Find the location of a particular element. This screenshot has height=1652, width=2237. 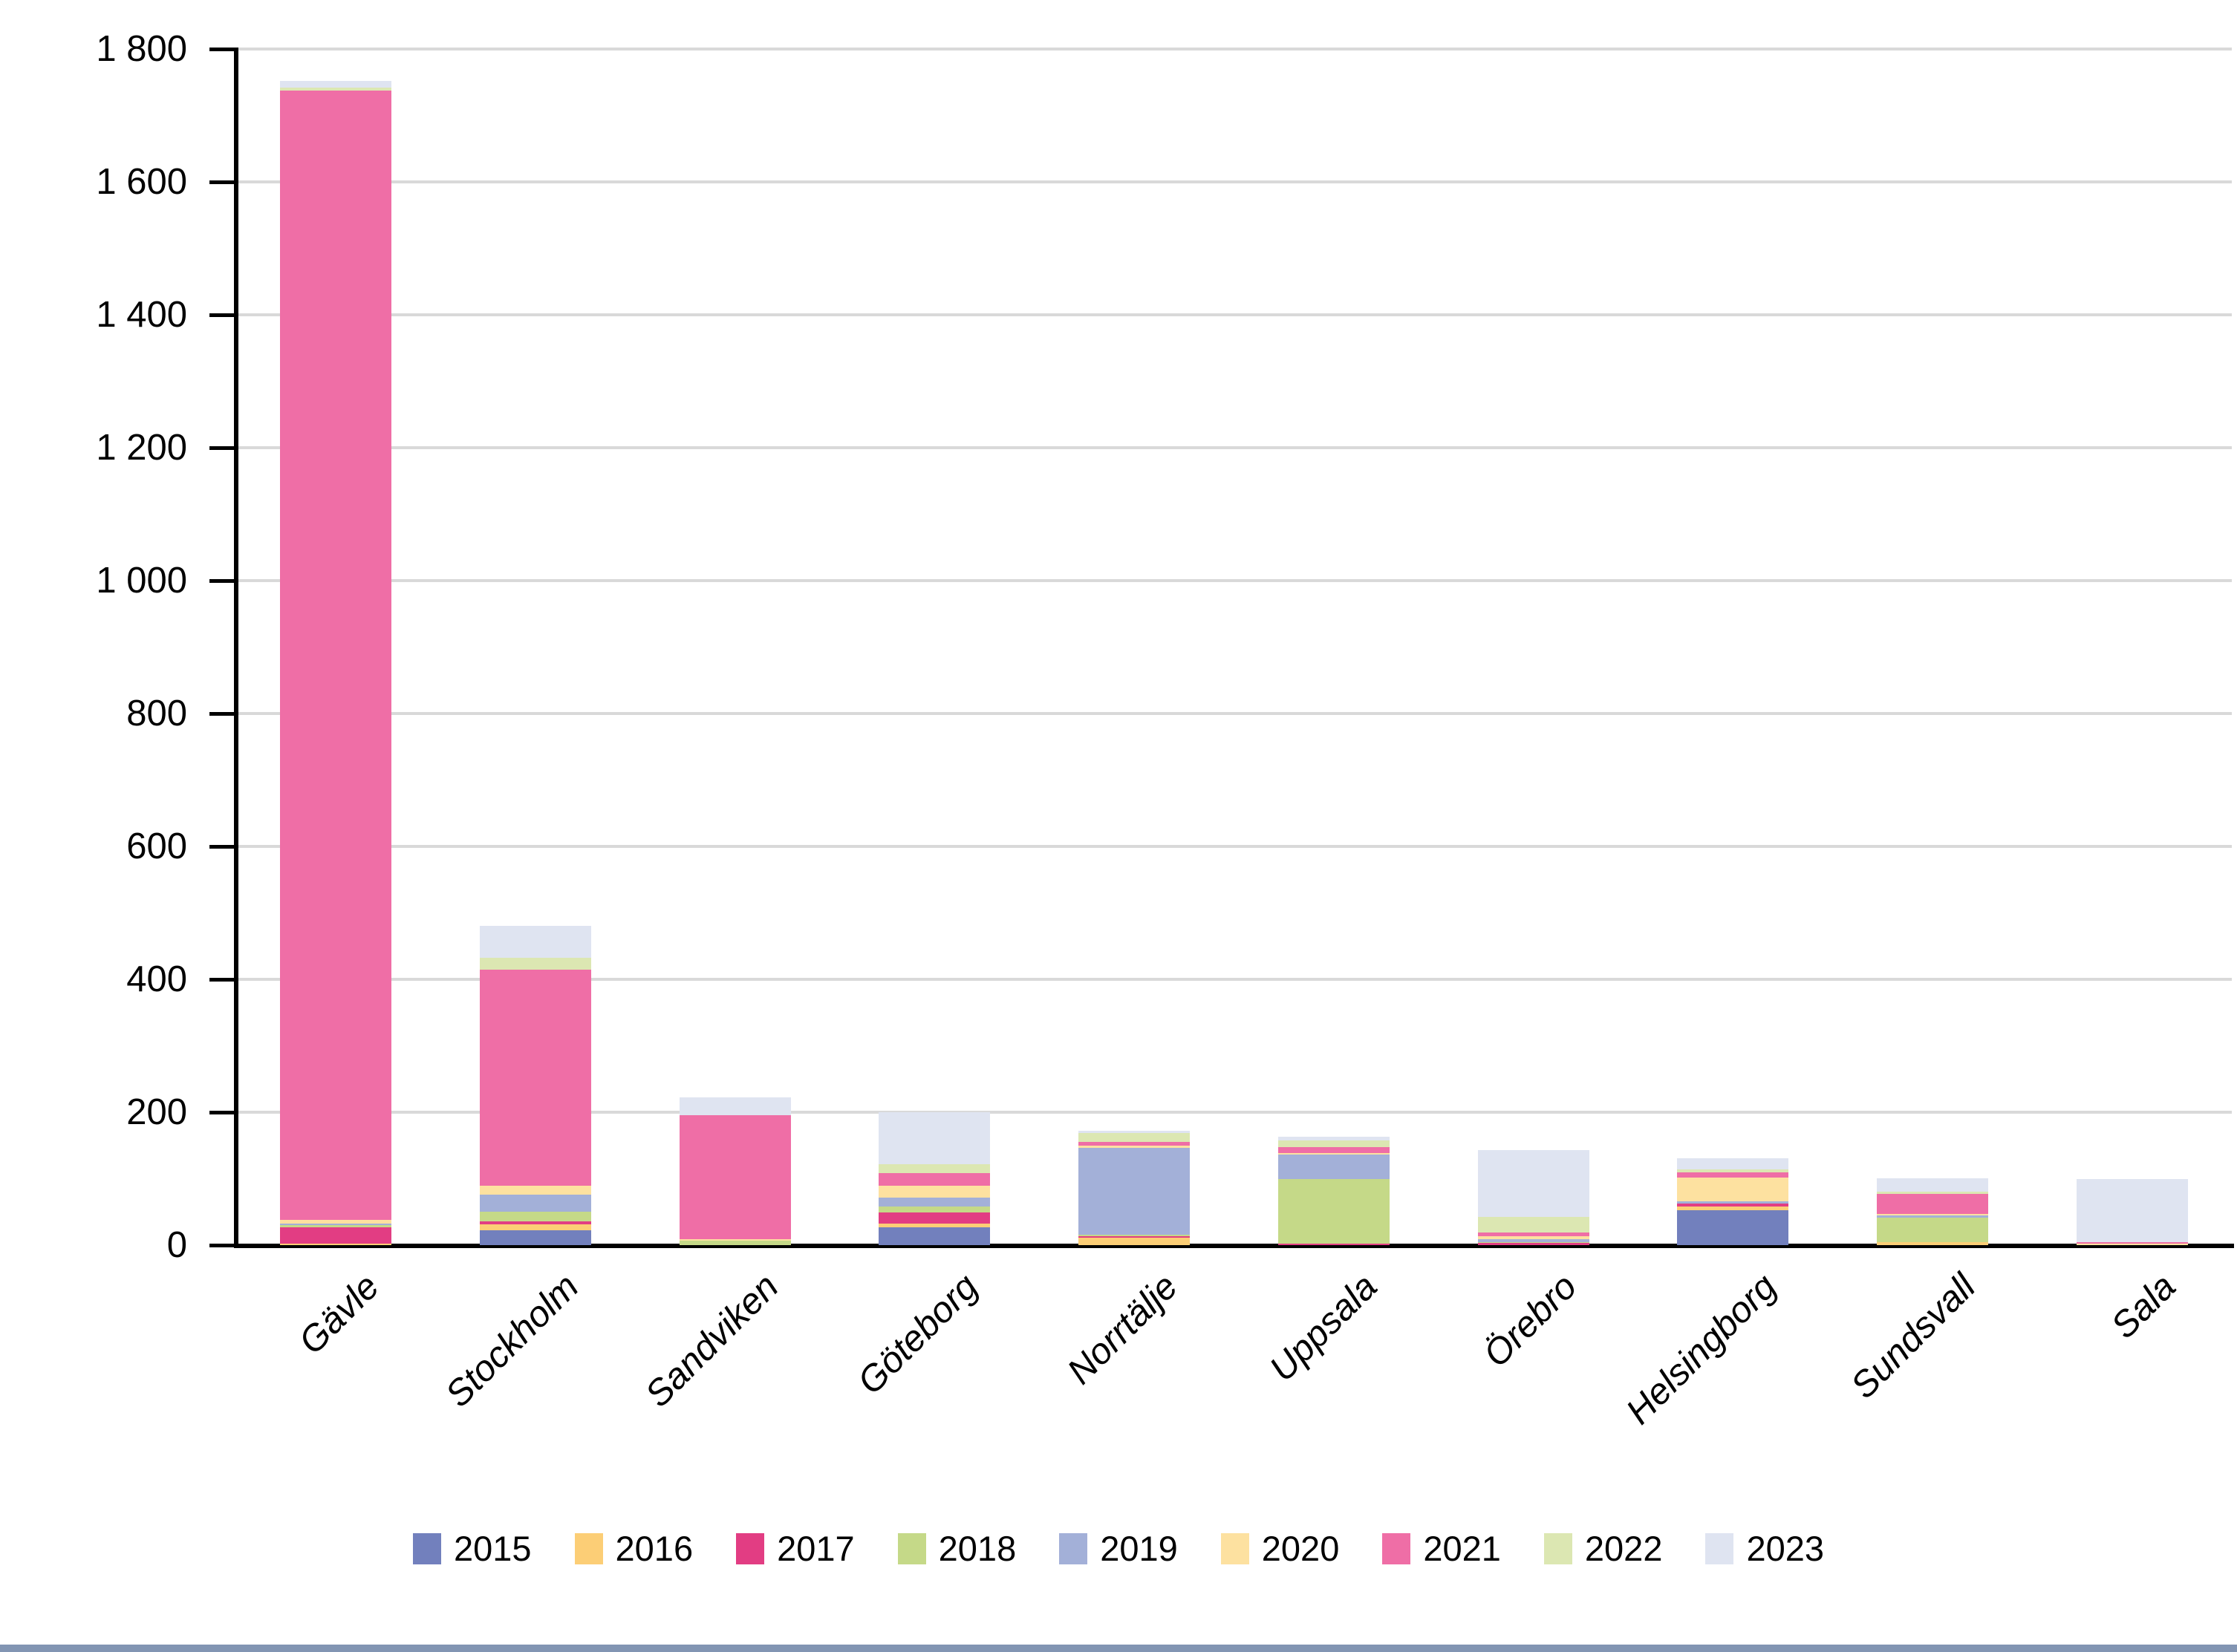

legend-swatch-2021 is located at coordinates (1396, 1548).